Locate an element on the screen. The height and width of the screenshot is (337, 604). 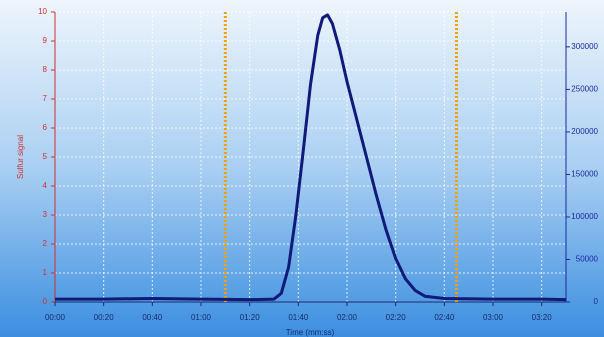
y-tick-label: 10 is located at coordinates (42, 11).